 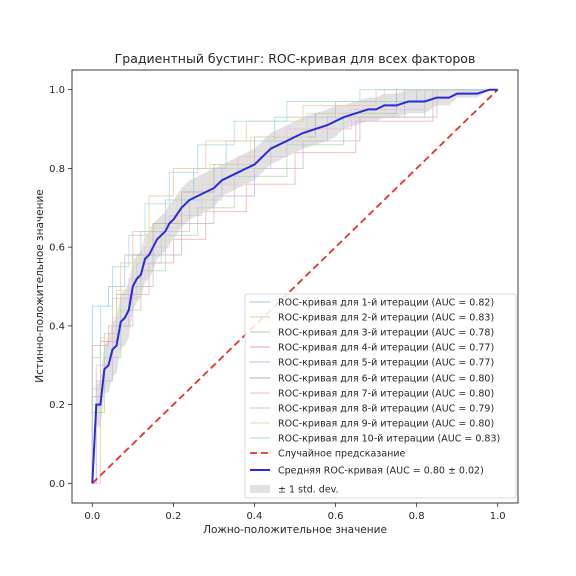 What do you see at coordinates (417, 516) in the screenshot?
I see `x-tick-label: 0.8` at bounding box center [417, 516].